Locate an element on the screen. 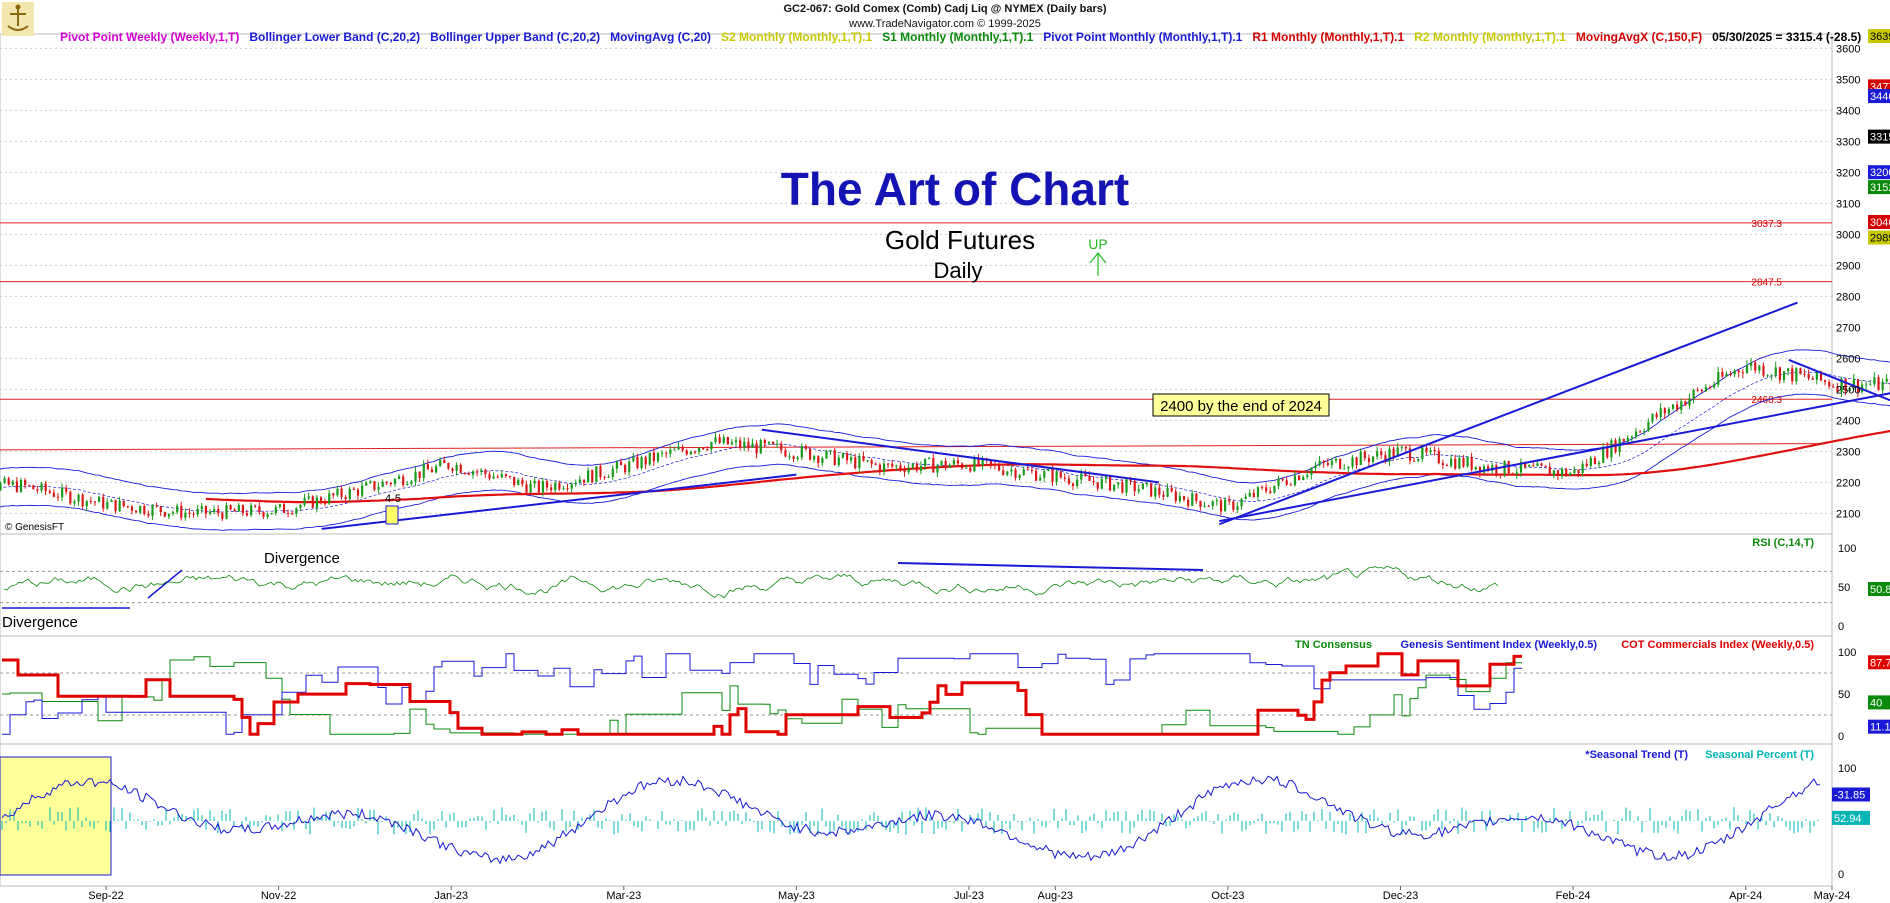 The image size is (1890, 903). note-box is located at coordinates (1241, 405).